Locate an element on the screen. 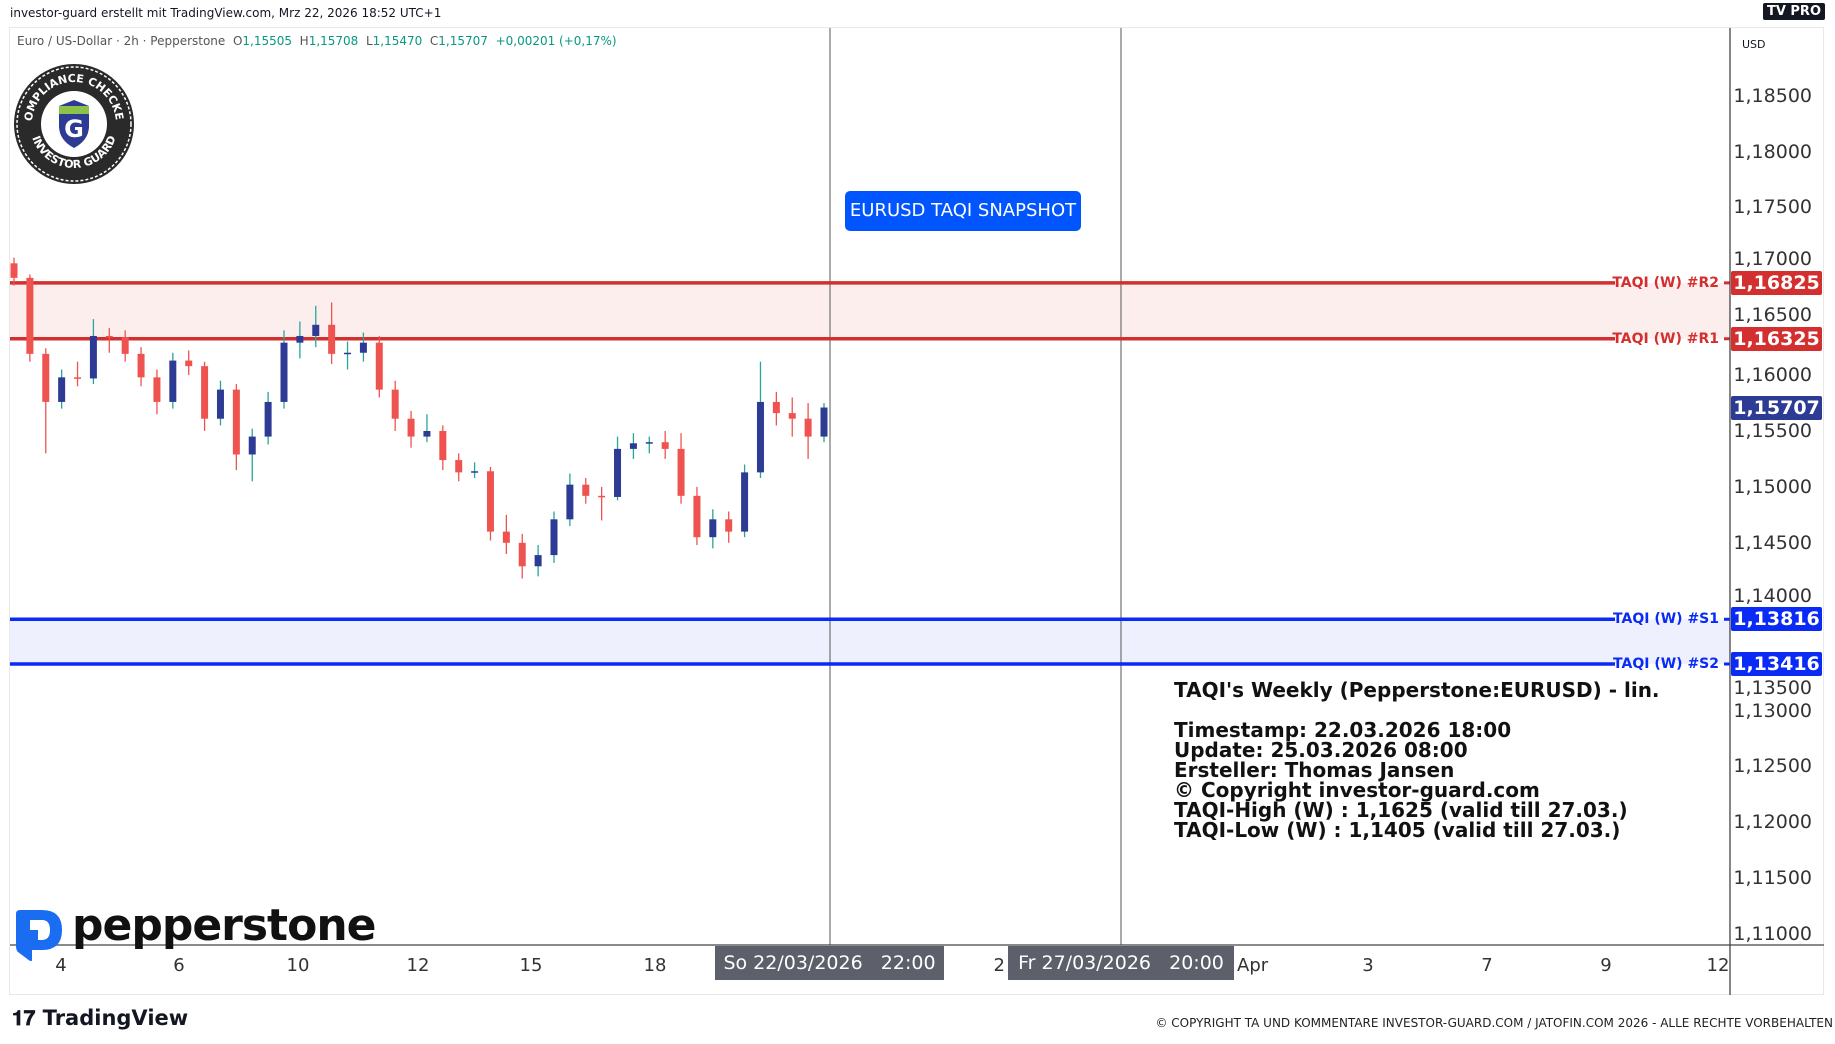  level-price-tag: 1,16325 is located at coordinates (1776, 338).